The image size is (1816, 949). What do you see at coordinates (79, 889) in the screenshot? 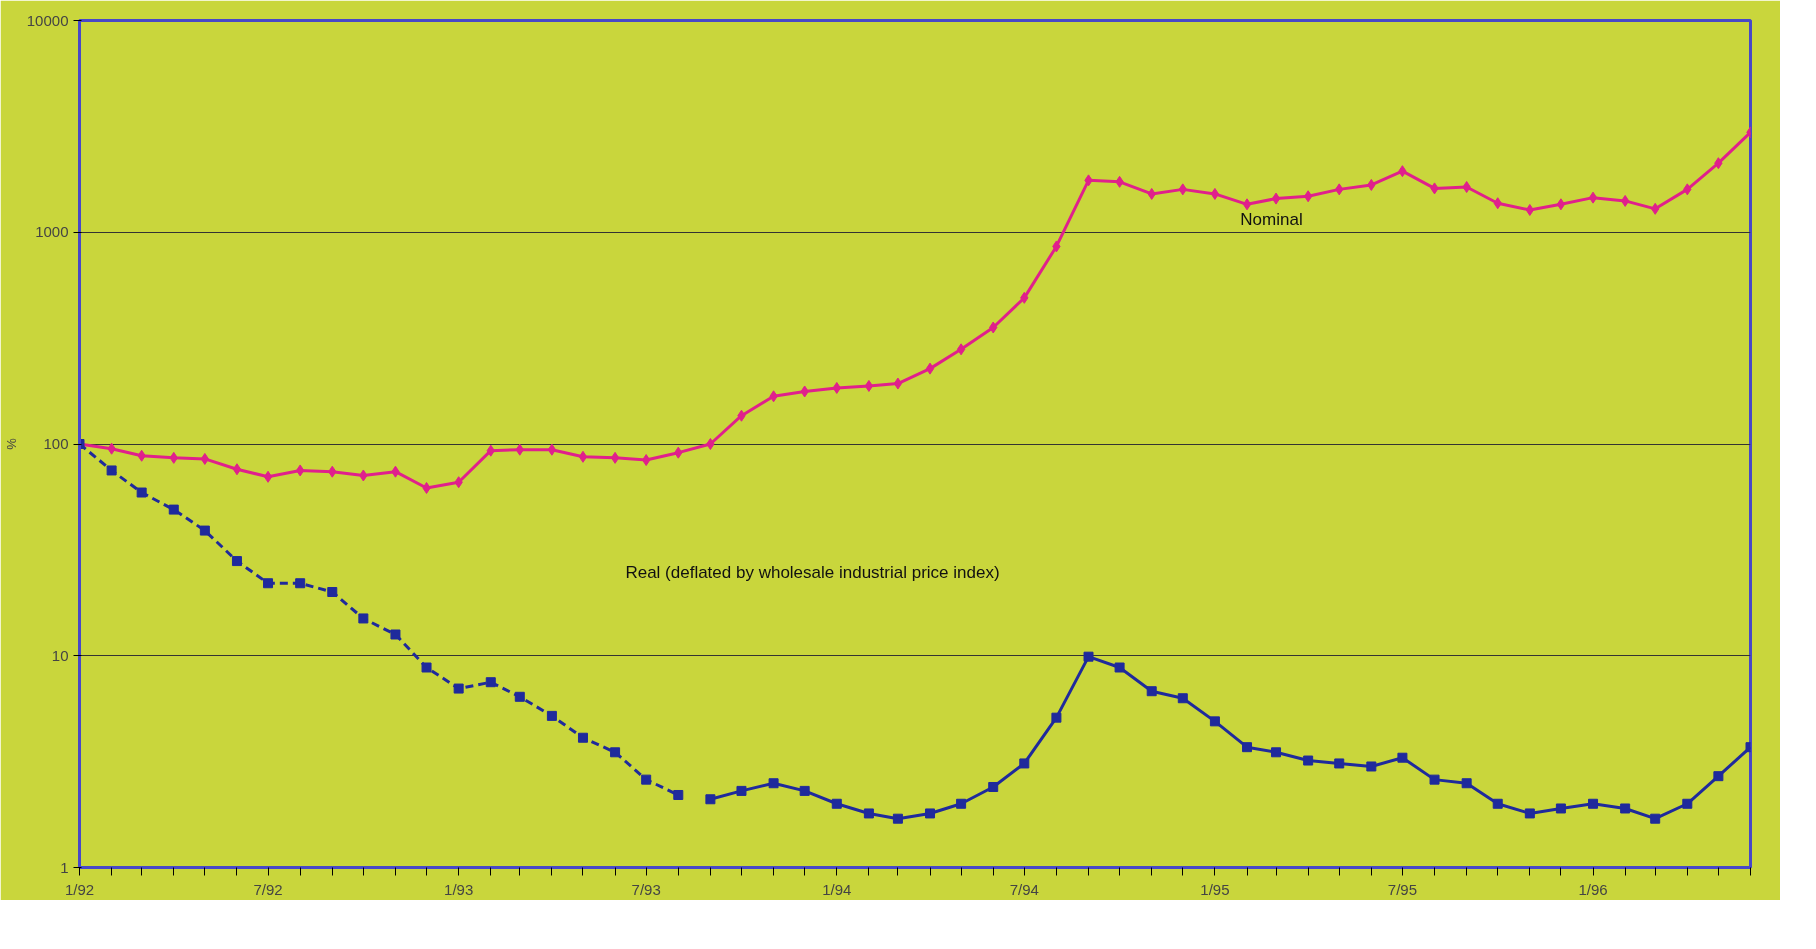
I see `x-tick-label: 1/92` at bounding box center [79, 889].